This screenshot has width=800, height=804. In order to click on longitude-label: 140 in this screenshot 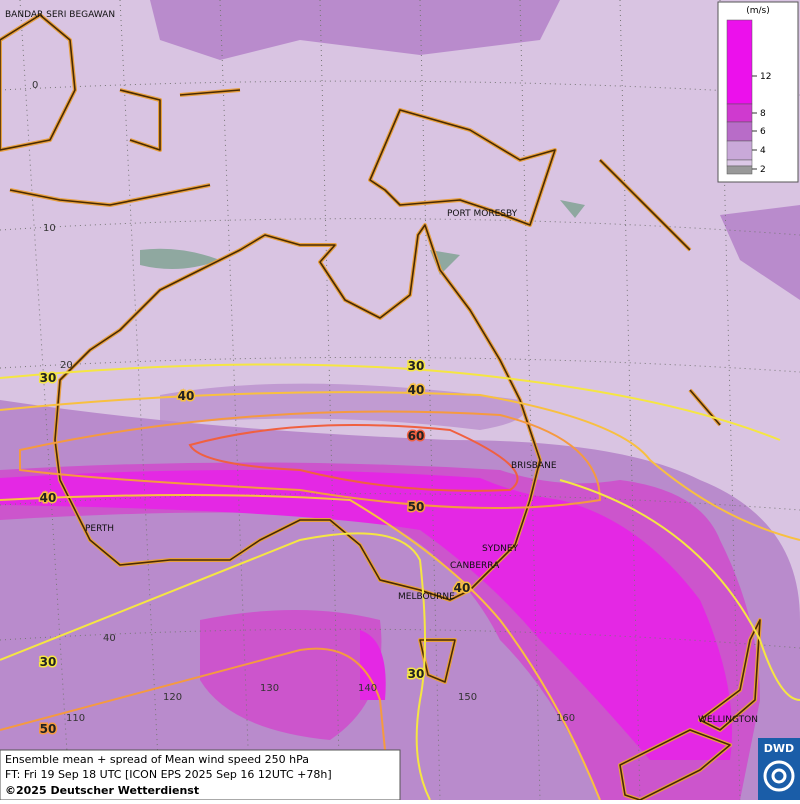, I will do `click(367, 688)`.